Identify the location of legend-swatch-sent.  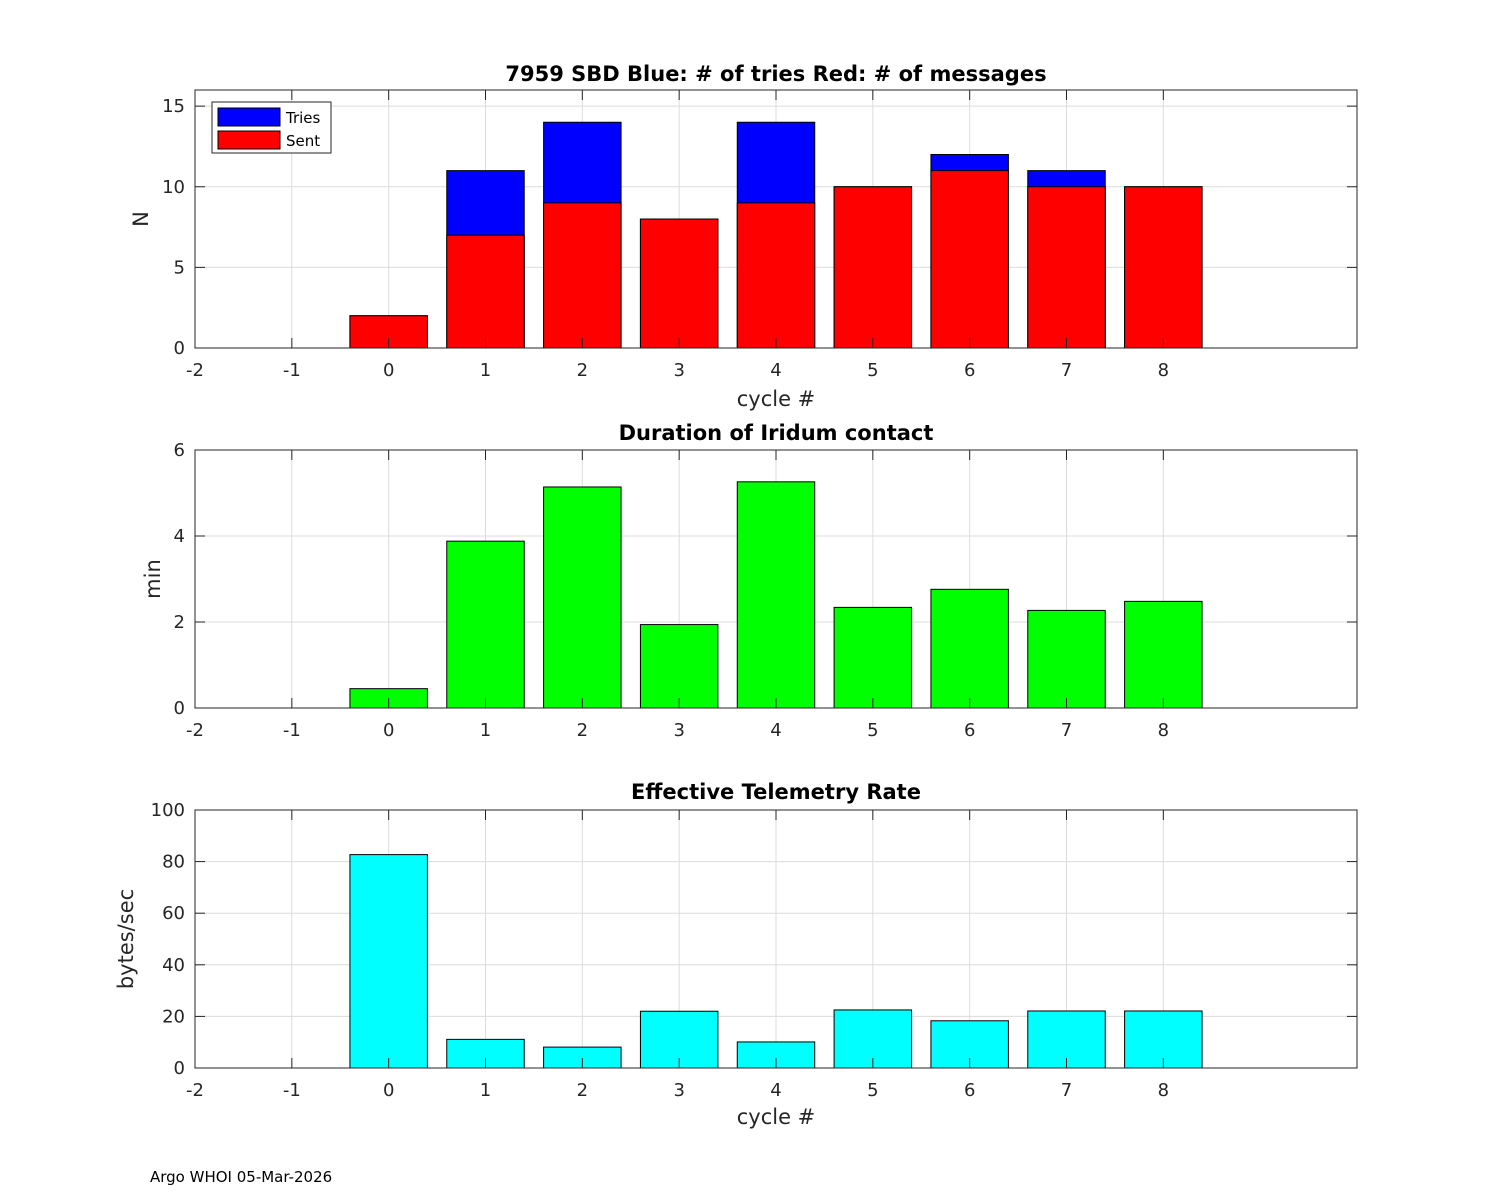
(249, 140).